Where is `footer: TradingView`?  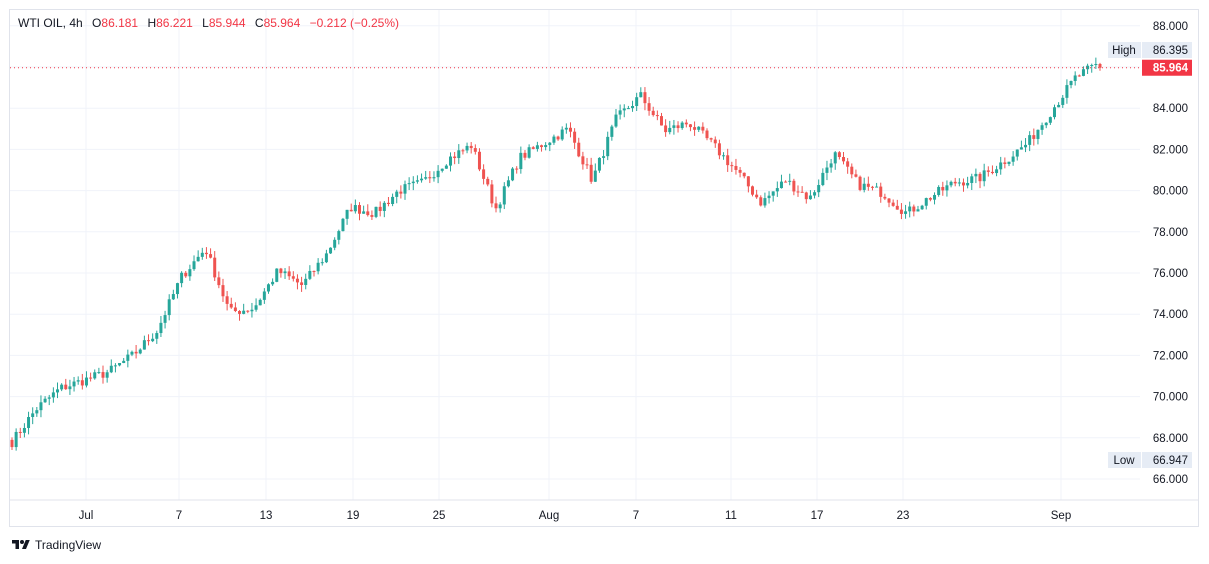
footer: TradingView is located at coordinates (56, 545).